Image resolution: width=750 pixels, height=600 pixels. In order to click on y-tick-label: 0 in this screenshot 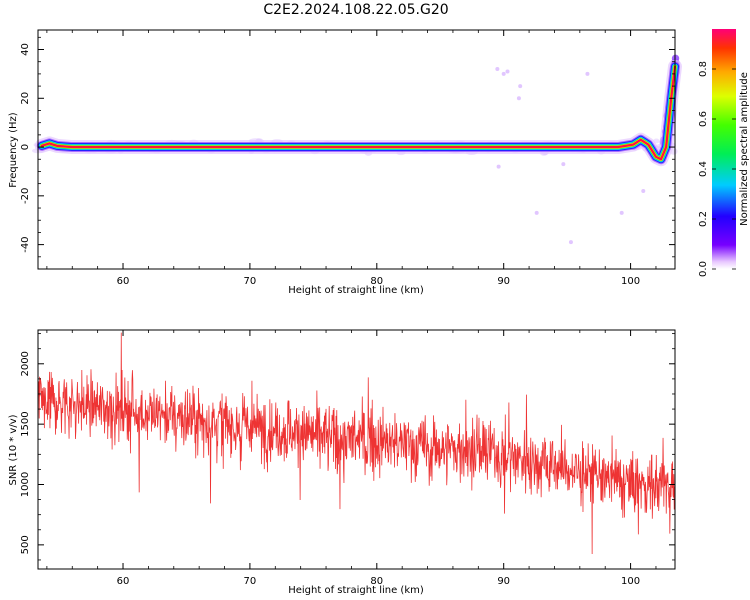, I will do `click(25, 147)`.